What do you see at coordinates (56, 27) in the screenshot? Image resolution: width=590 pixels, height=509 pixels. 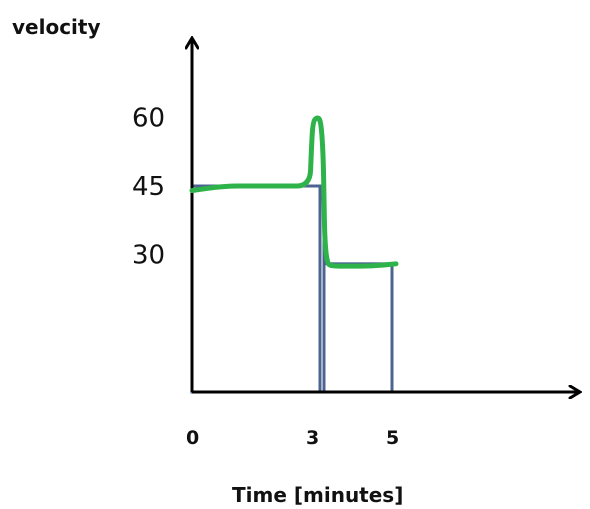 I see `y-axis-title: velocity` at bounding box center [56, 27].